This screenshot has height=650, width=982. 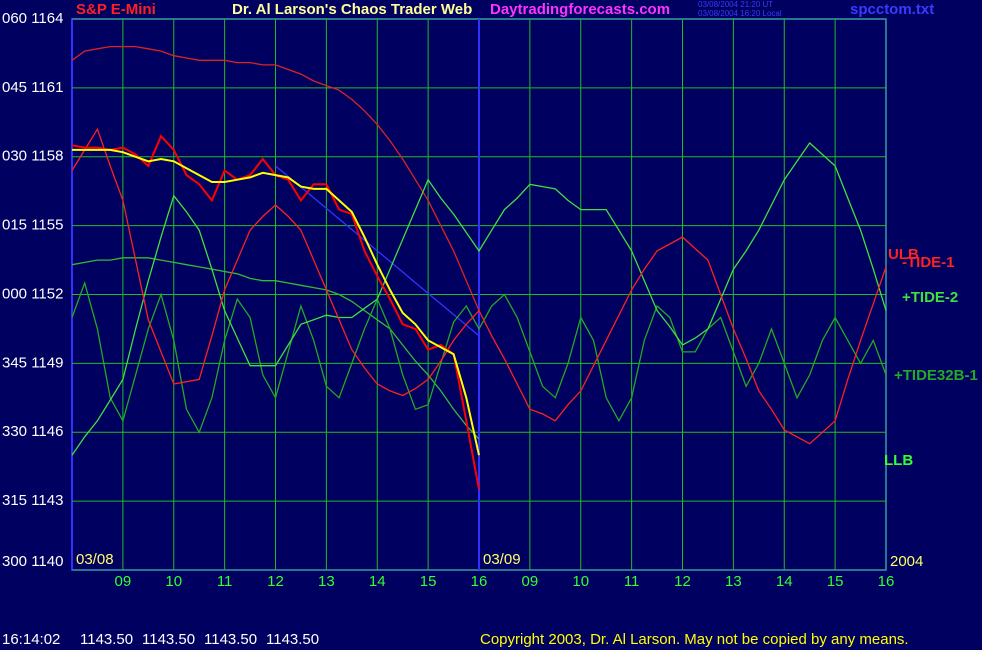 What do you see at coordinates (32, 362) in the screenshot?
I see `y-tick-label: 345 1149` at bounding box center [32, 362].